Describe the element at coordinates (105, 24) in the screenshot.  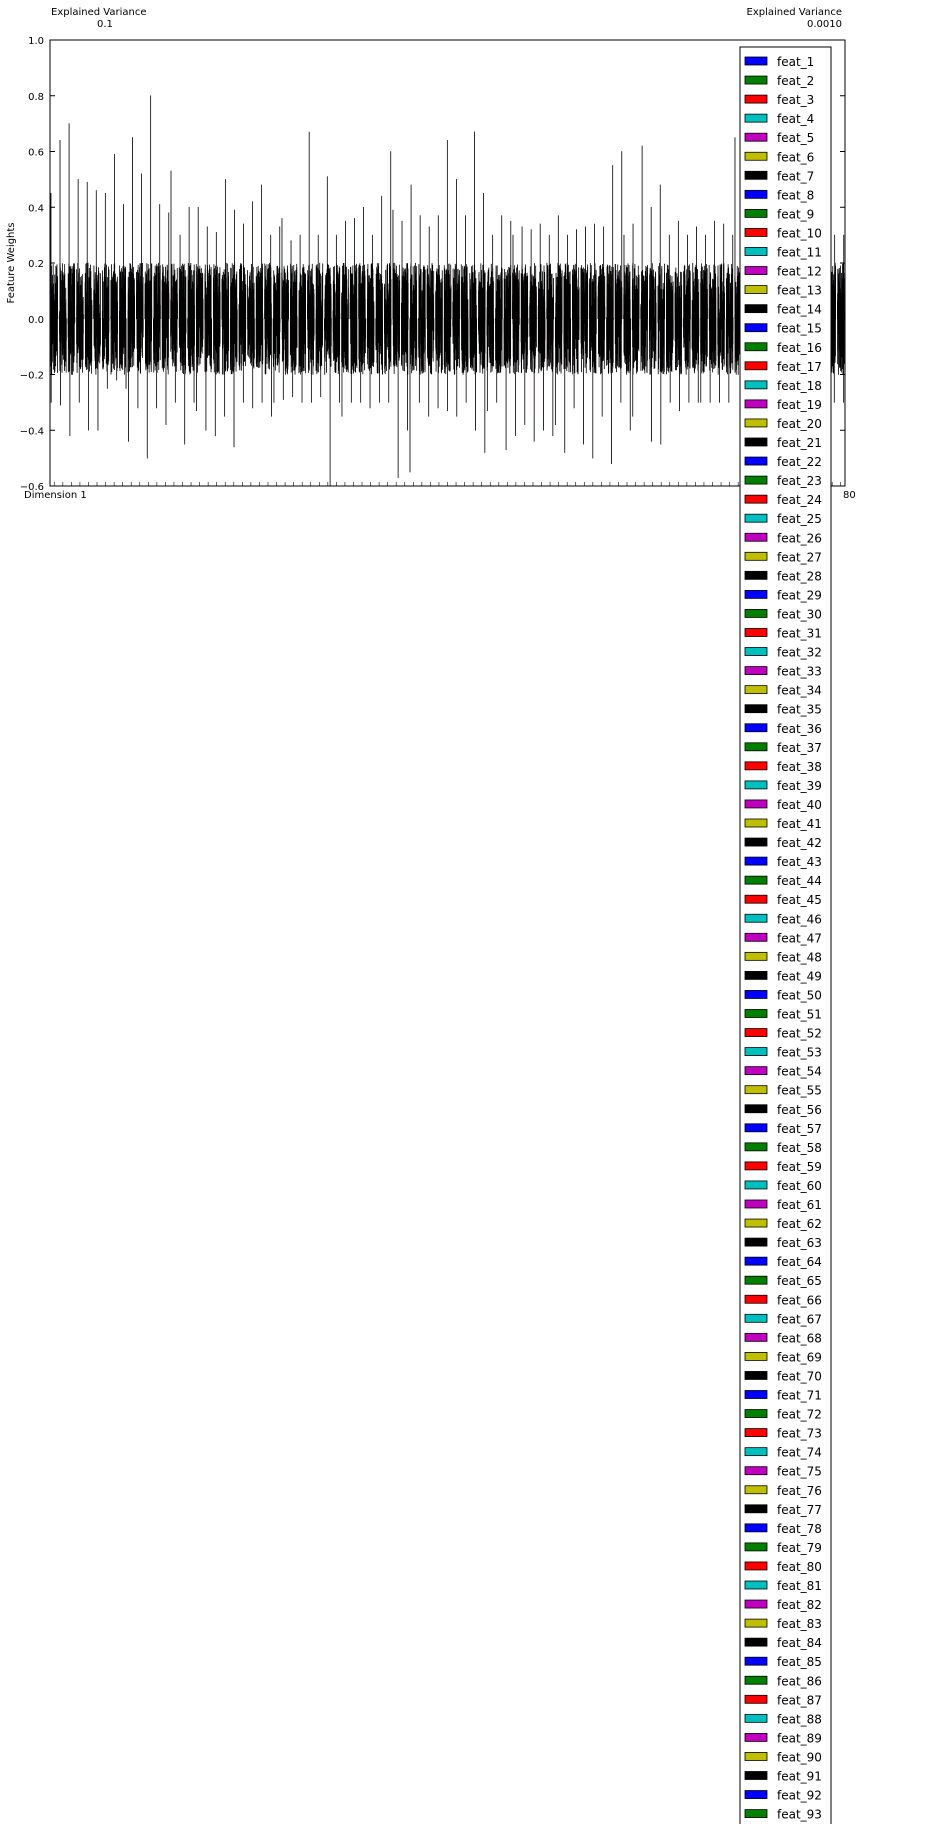
I see `explained-variance-first-value: 0.1` at that location.